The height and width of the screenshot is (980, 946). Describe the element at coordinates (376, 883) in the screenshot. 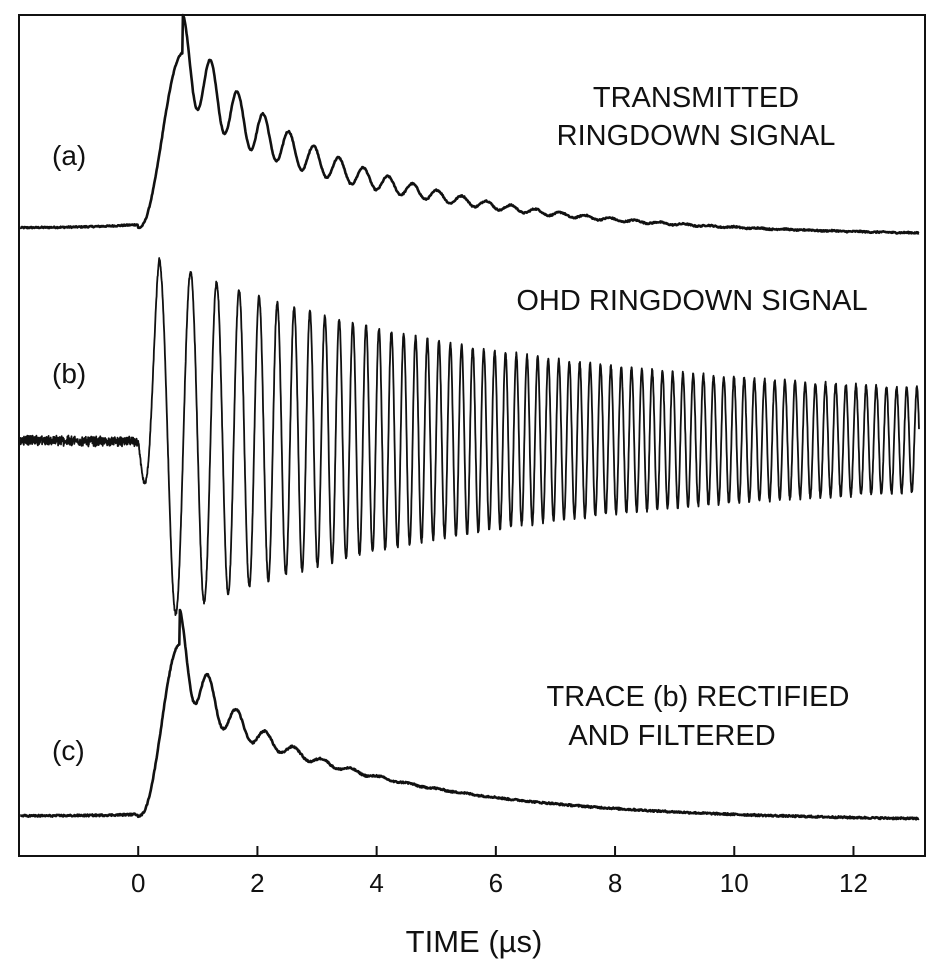

I see `x-tick-label: 4` at that location.